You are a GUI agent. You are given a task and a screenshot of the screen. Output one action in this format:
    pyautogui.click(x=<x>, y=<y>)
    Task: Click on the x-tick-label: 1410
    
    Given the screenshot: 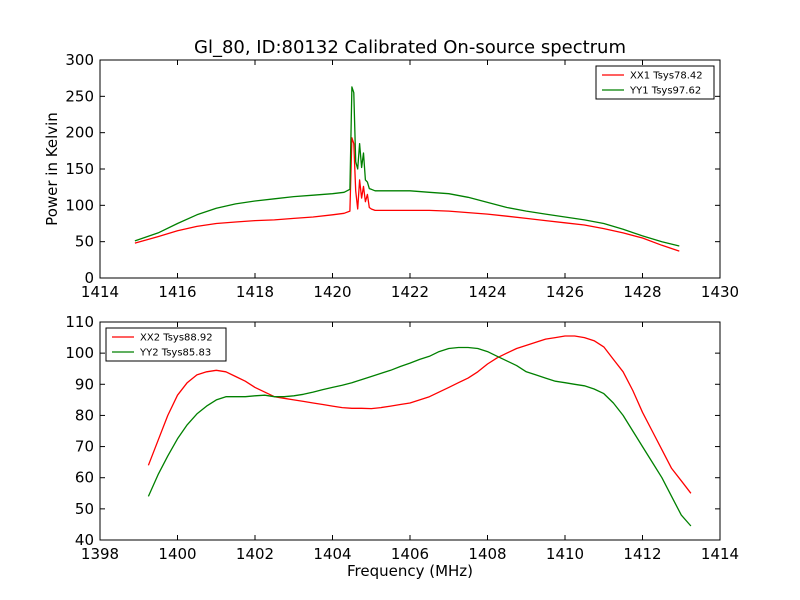 What is the action you would take?
    pyautogui.click(x=565, y=554)
    